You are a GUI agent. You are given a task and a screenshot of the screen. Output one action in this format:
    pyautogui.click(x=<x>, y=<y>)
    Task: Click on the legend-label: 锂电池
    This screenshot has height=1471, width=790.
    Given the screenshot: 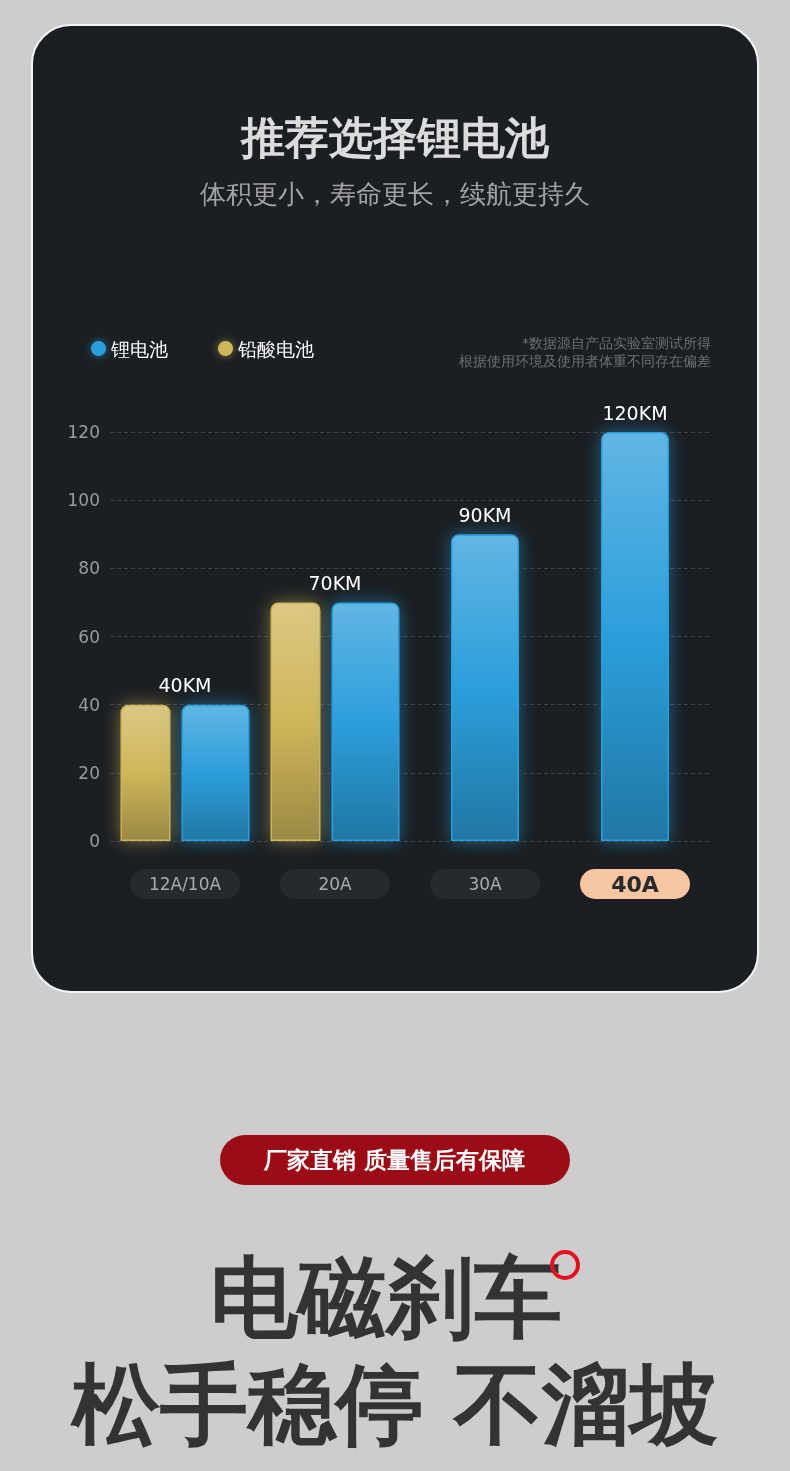 What is the action you would take?
    pyautogui.click(x=139, y=348)
    